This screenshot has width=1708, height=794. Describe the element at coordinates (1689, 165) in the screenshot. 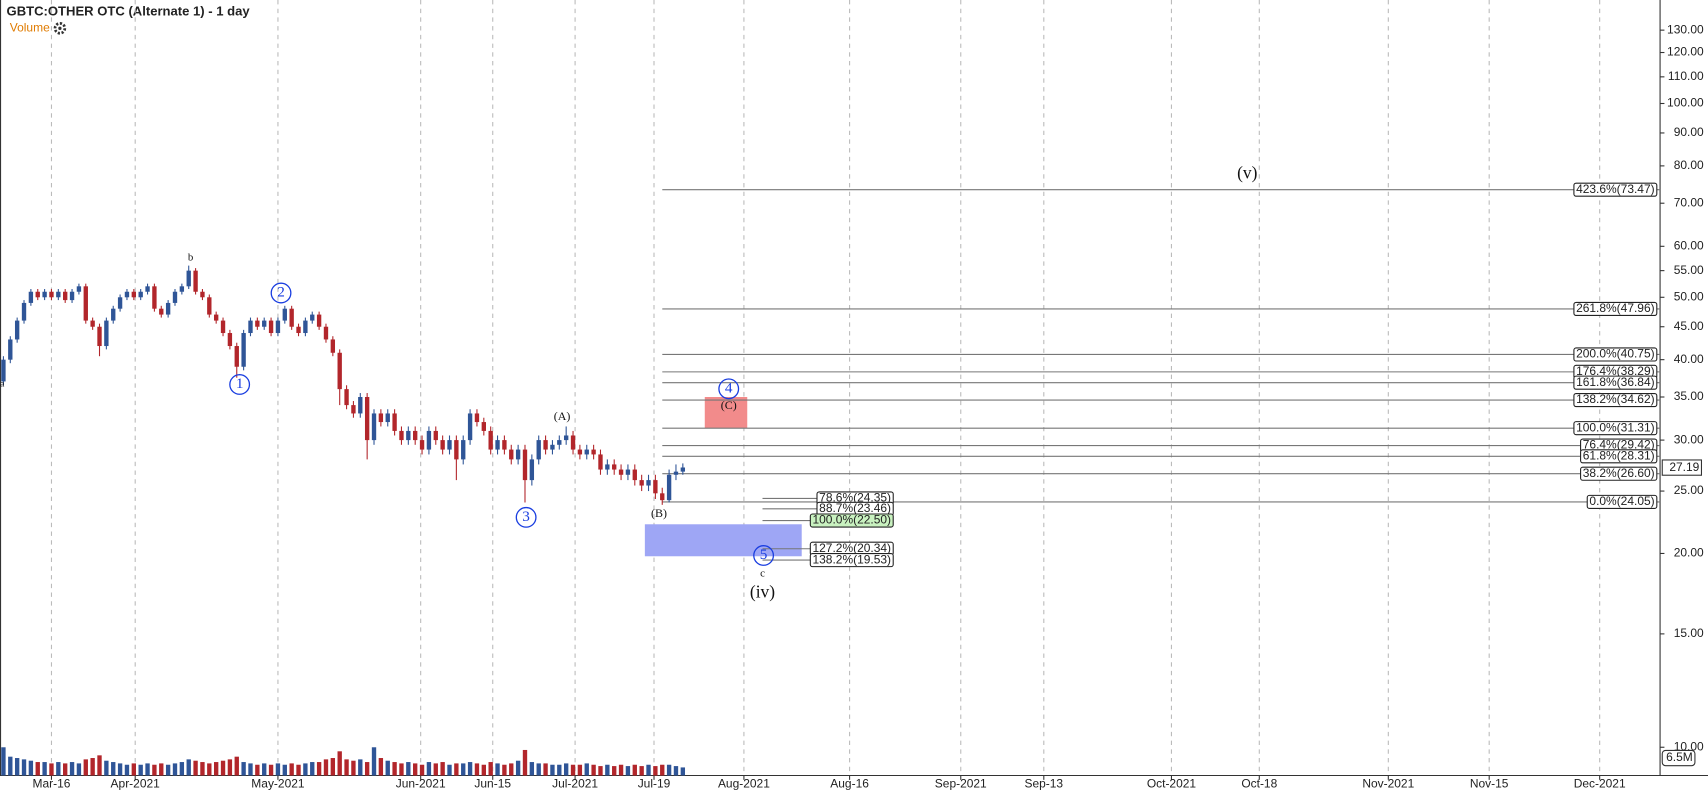

I see `y-tick-label: 80.00` at that location.